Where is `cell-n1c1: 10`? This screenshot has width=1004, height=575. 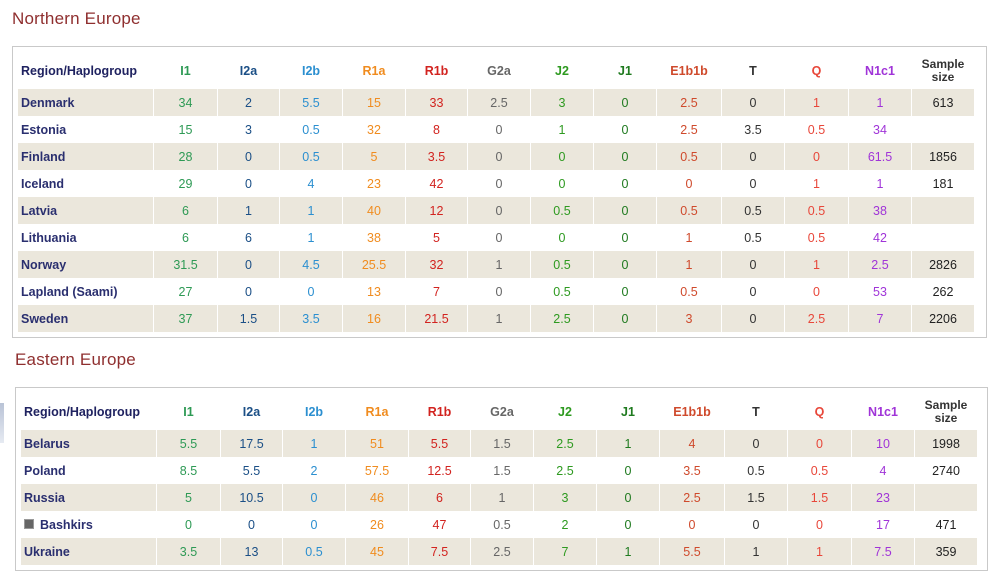 cell-n1c1: 10 is located at coordinates (883, 443).